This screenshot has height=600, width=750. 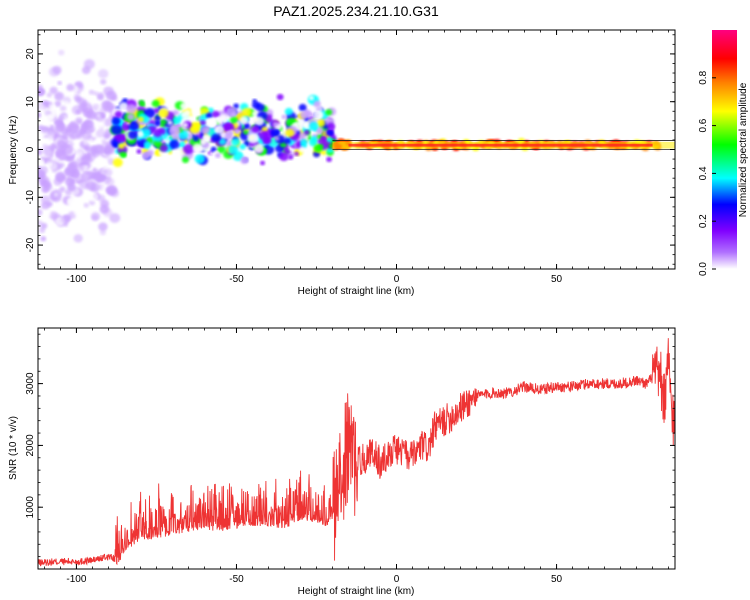 What do you see at coordinates (30, 54) in the screenshot?
I see `spectrogram-y-tick-label: 20` at bounding box center [30, 54].